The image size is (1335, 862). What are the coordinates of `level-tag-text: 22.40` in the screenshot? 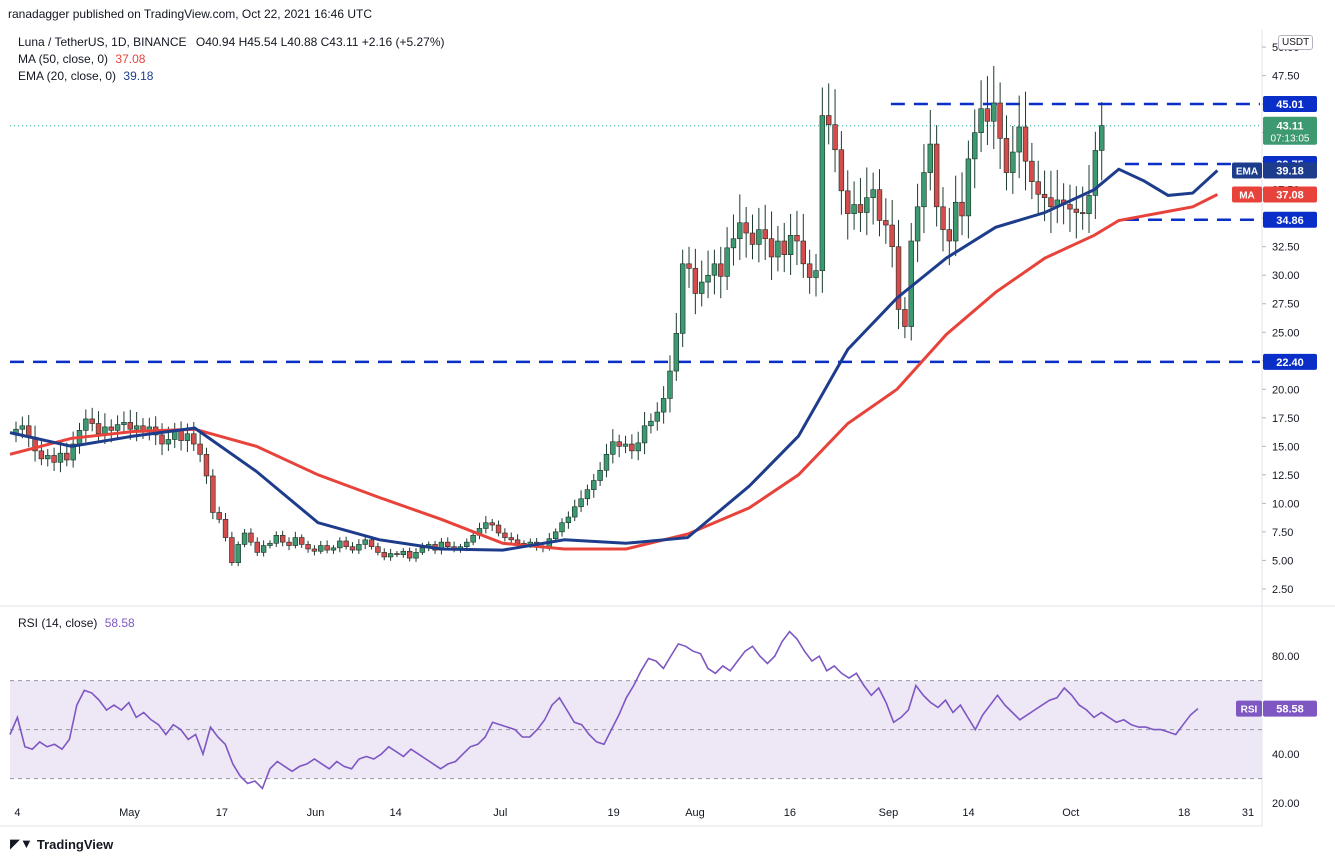 It's located at (1290, 363).